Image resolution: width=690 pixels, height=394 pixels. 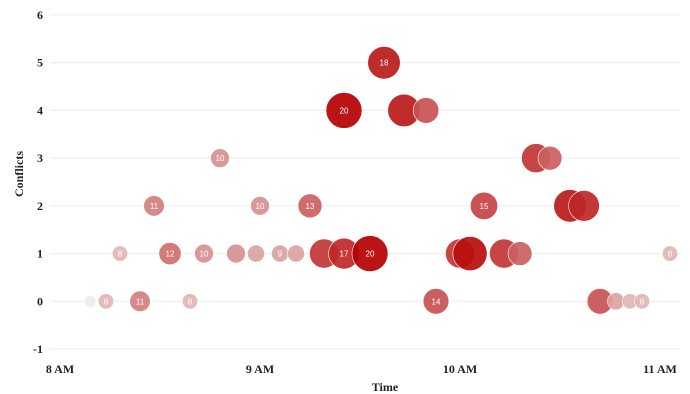 I want to click on bubble-label: 12, so click(x=170, y=254).